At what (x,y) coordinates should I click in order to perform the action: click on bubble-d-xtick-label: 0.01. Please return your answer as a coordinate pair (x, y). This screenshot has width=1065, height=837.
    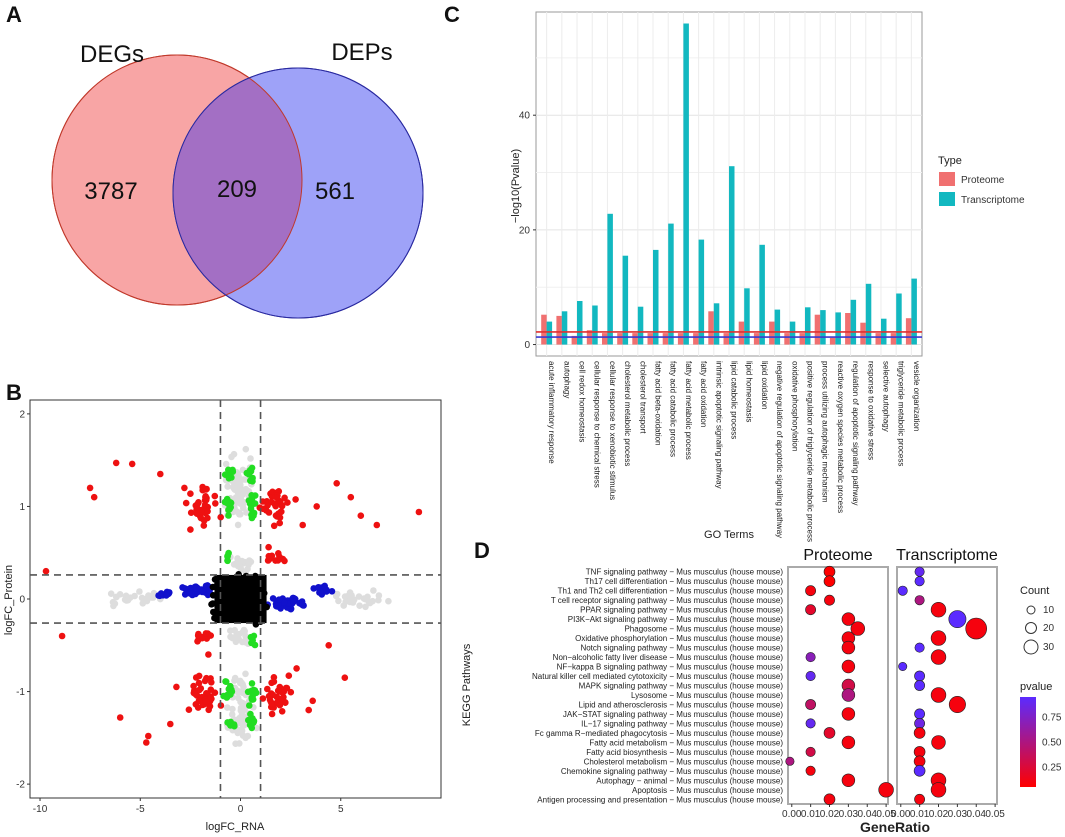
    Looking at the image, I should click on (920, 814).